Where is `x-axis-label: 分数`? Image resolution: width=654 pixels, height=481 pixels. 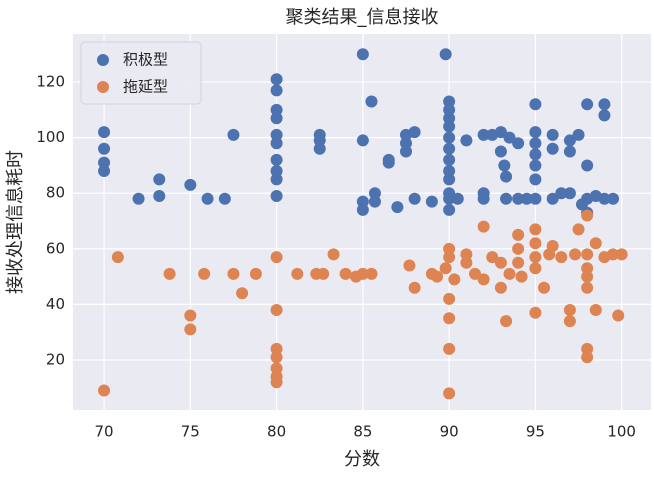
x-axis-label: 分数 is located at coordinates (362, 459).